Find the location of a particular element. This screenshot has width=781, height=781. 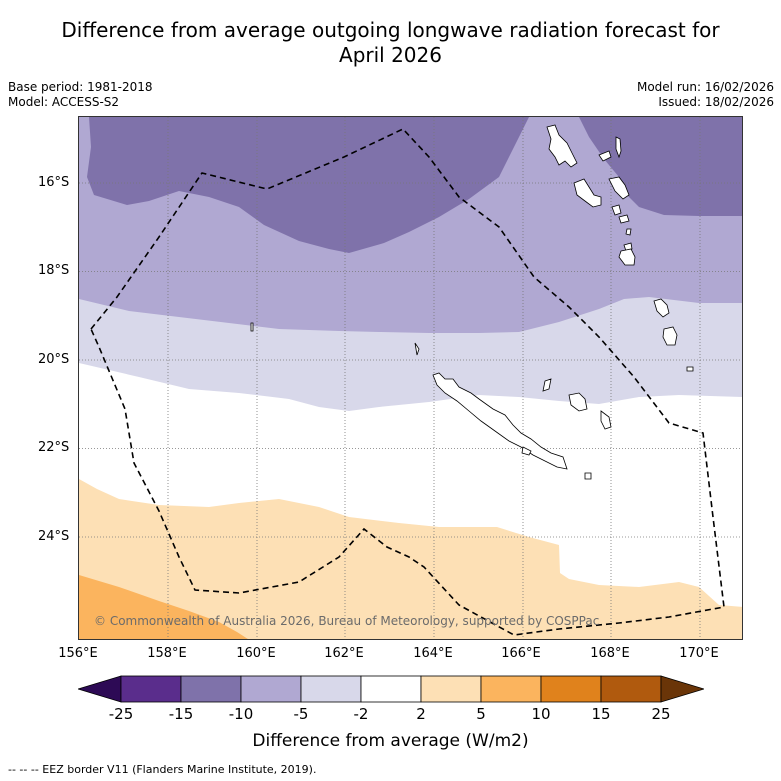

lat-label-20s: 20°S is located at coordinates (54, 359).